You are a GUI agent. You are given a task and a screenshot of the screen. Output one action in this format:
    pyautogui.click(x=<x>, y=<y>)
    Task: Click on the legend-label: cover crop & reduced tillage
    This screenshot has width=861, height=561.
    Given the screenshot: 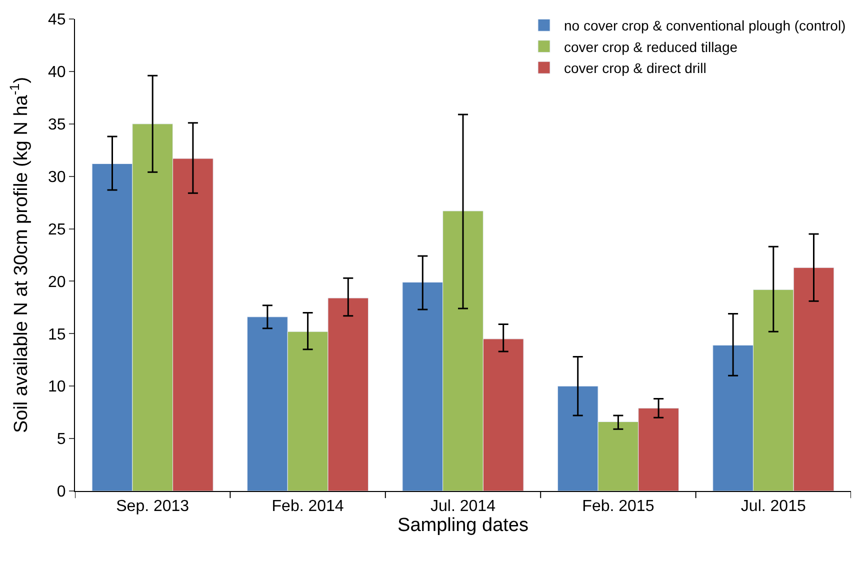 What is the action you would take?
    pyautogui.click(x=651, y=46)
    